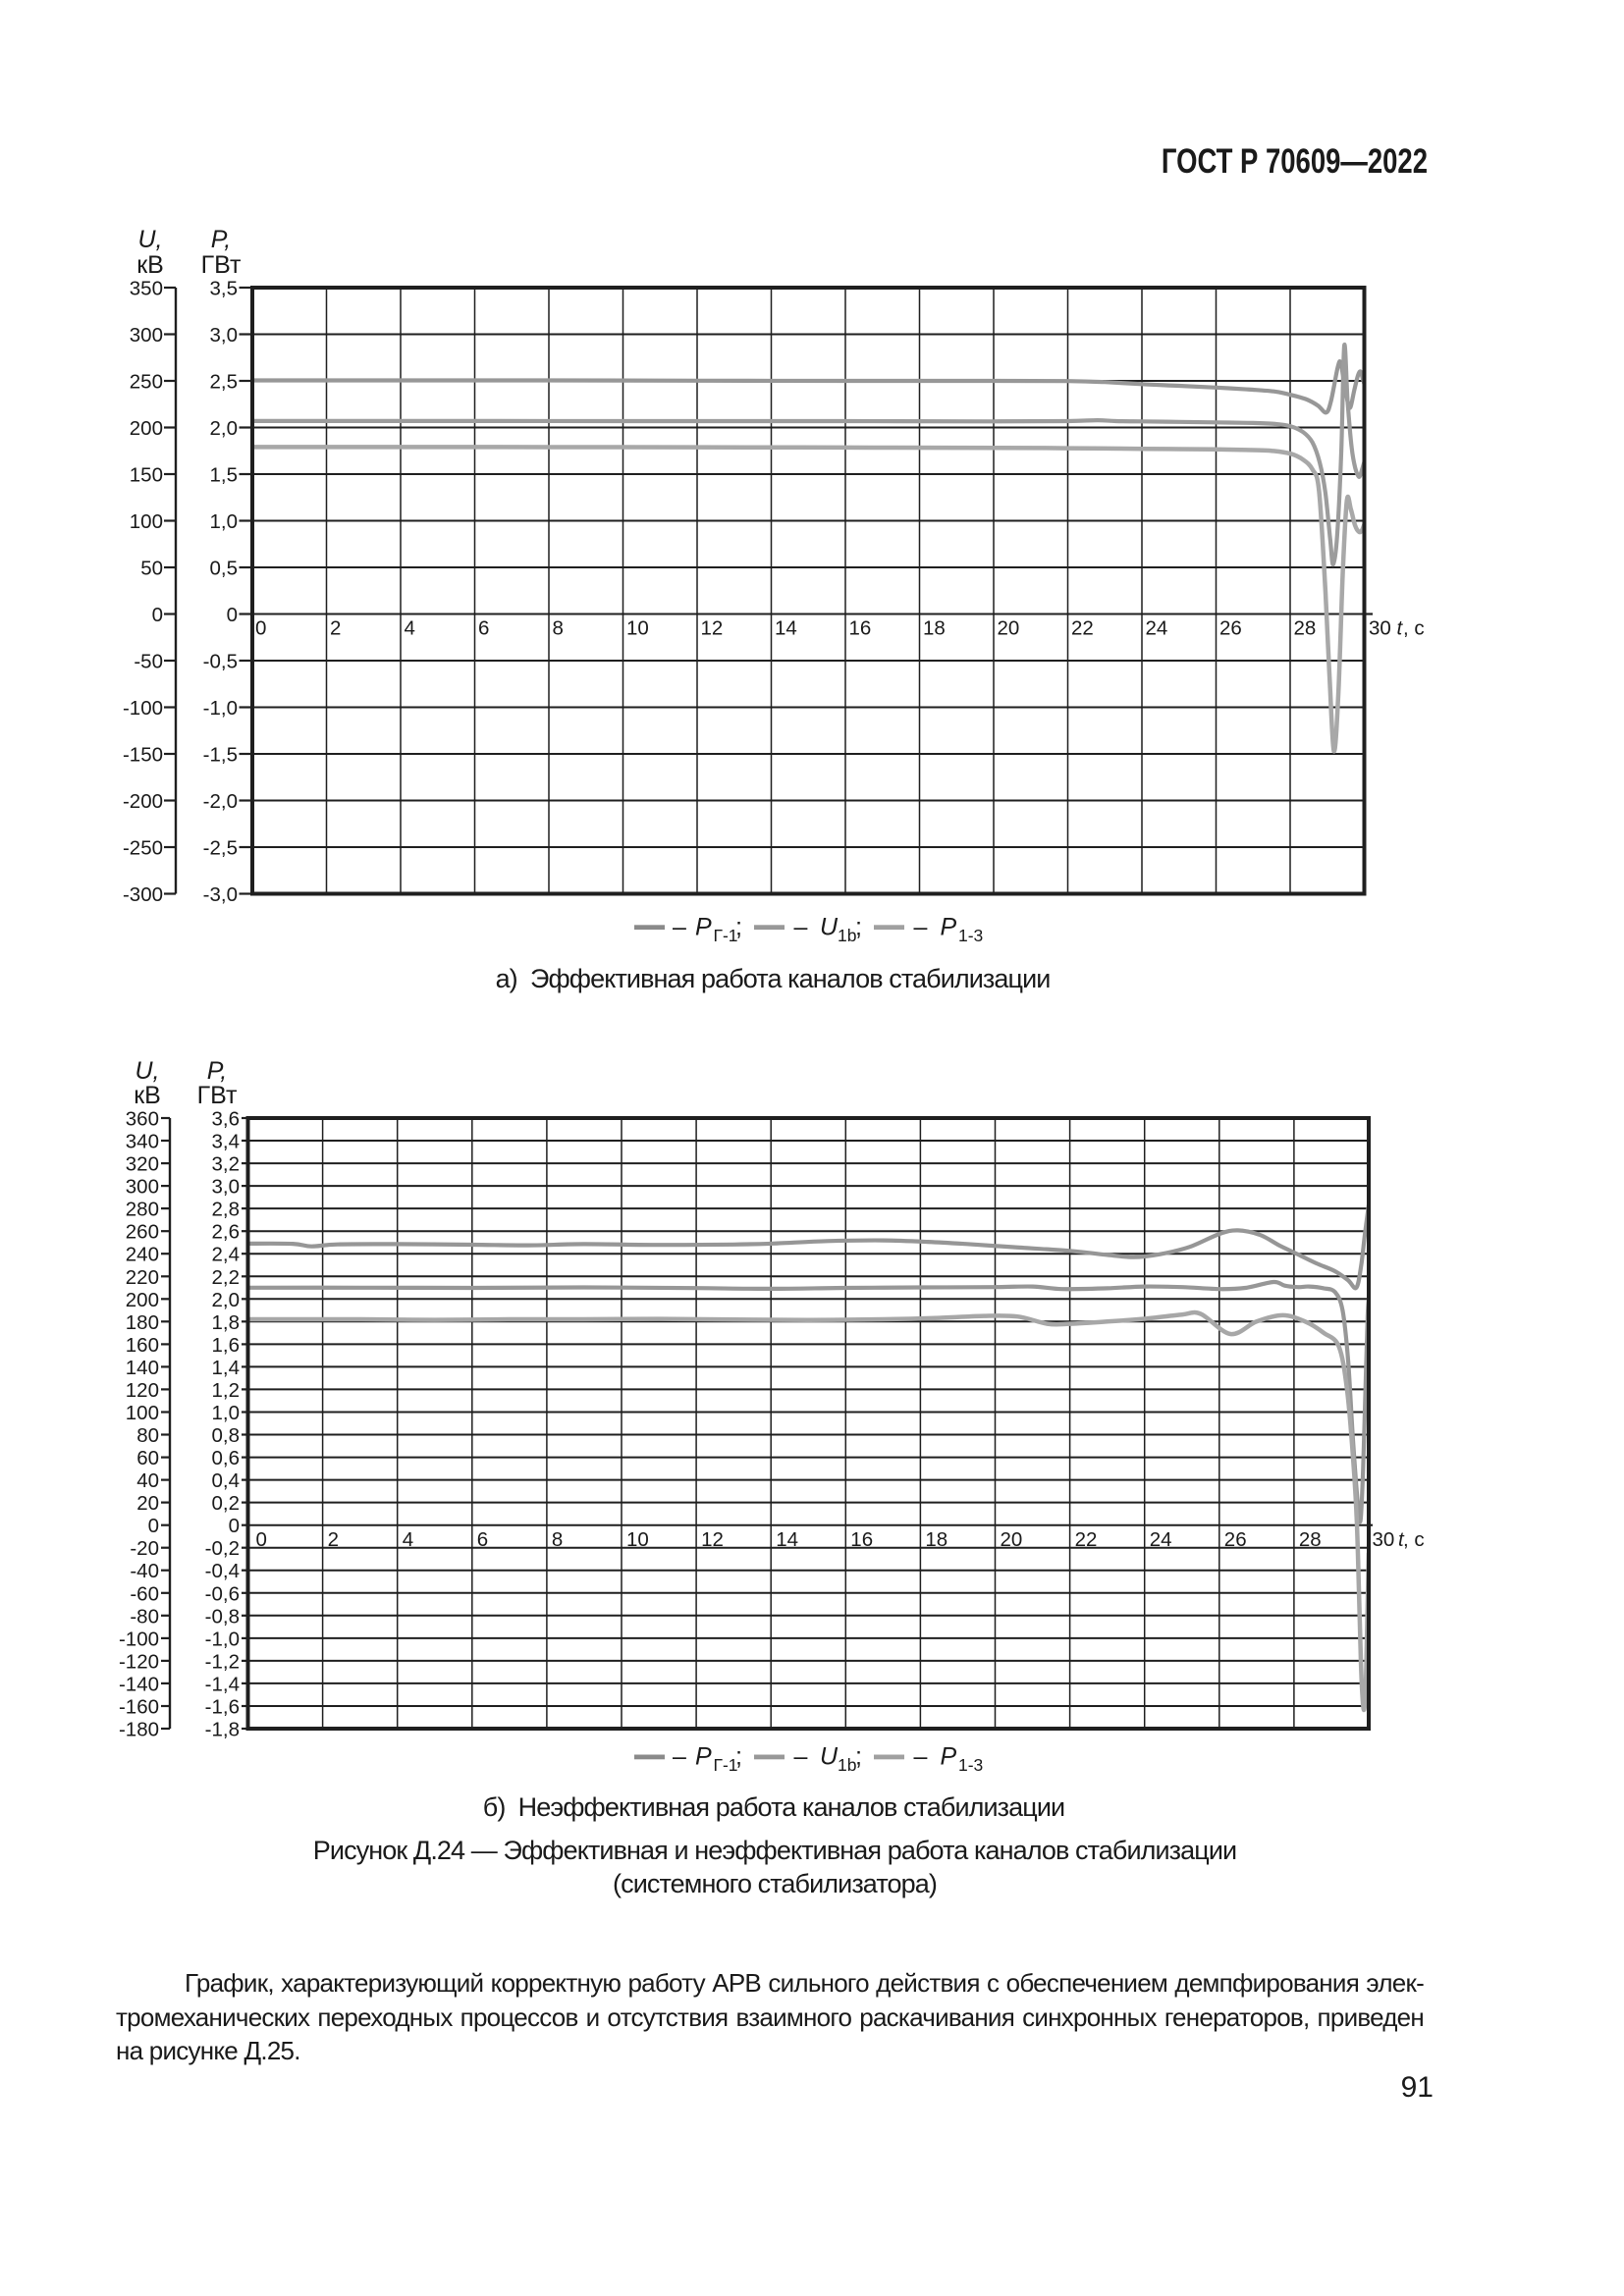 The image size is (1624, 2296). What do you see at coordinates (220, 755) in the screenshot?
I see `svg-text: -1,5` at bounding box center [220, 755].